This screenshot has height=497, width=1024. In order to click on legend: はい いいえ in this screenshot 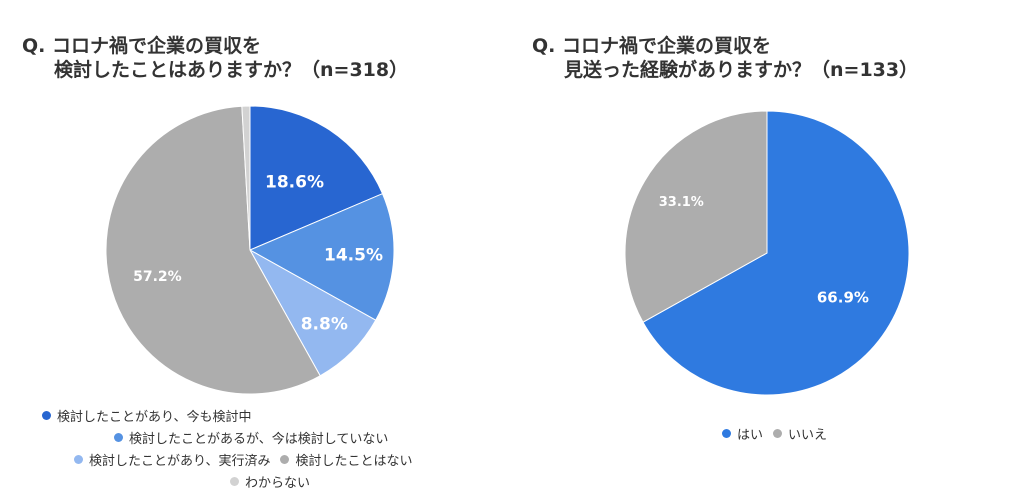, I will do `click(774, 433)`.